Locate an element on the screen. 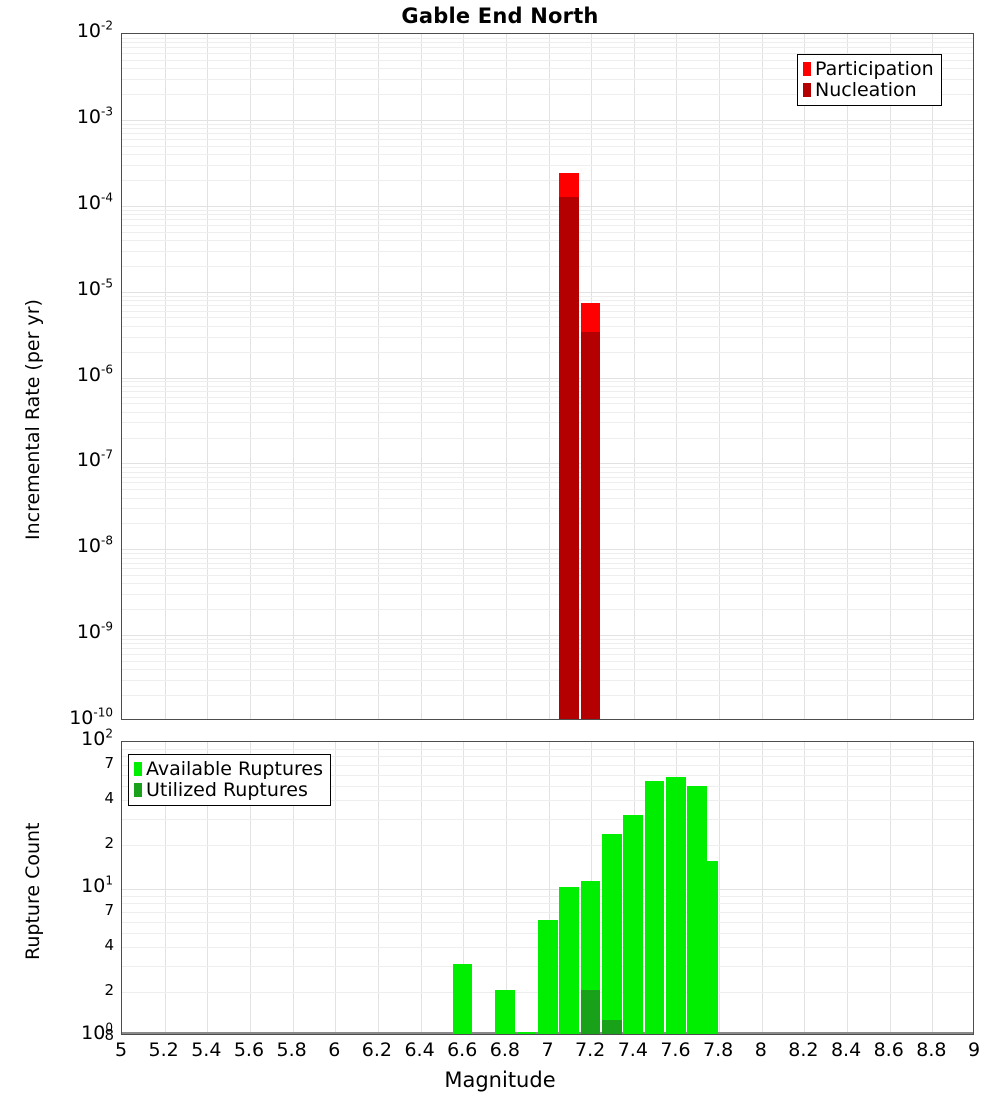  y-tick-label-top: 10⁻⁹ is located at coordinates (94, 631).